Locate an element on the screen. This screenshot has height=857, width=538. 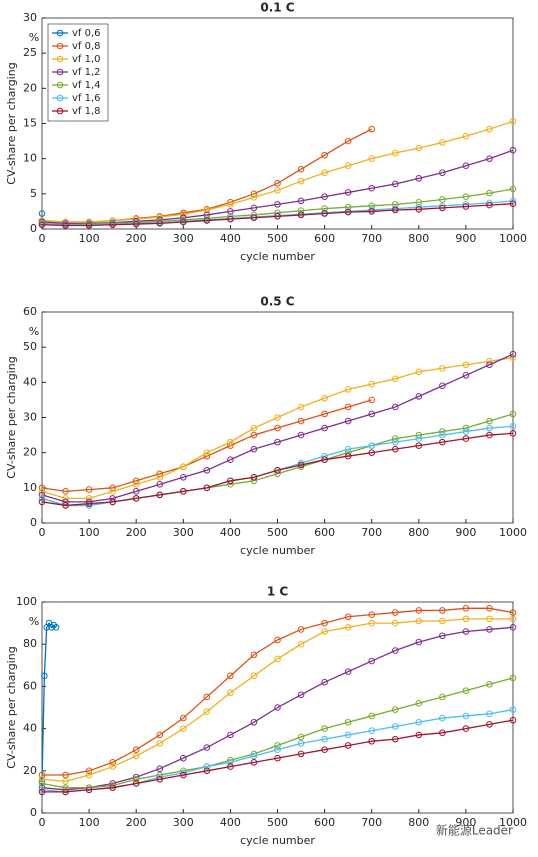
x-axis-label: cycle number is located at coordinates (277, 550).